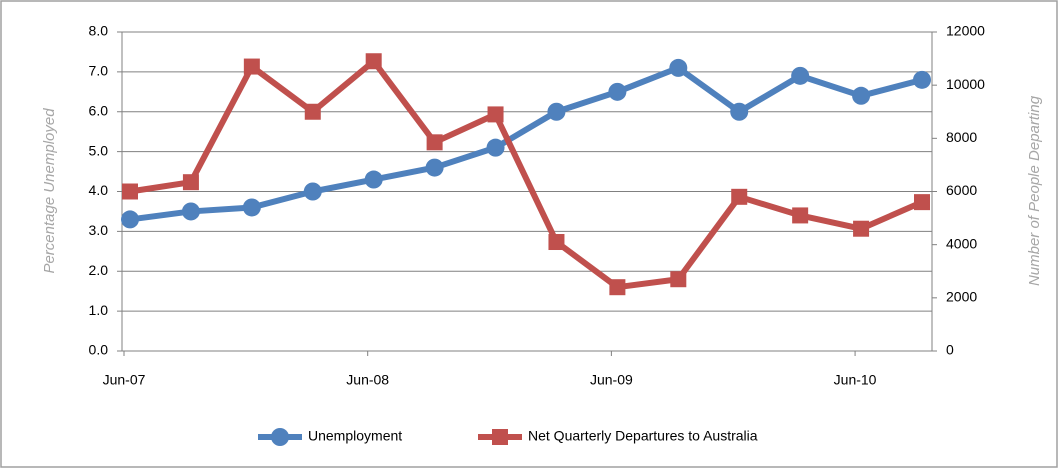 This screenshot has width=1060, height=470. Describe the element at coordinates (643, 436) in the screenshot. I see `legend-label: Net Quarterly Departures to Australia` at that location.